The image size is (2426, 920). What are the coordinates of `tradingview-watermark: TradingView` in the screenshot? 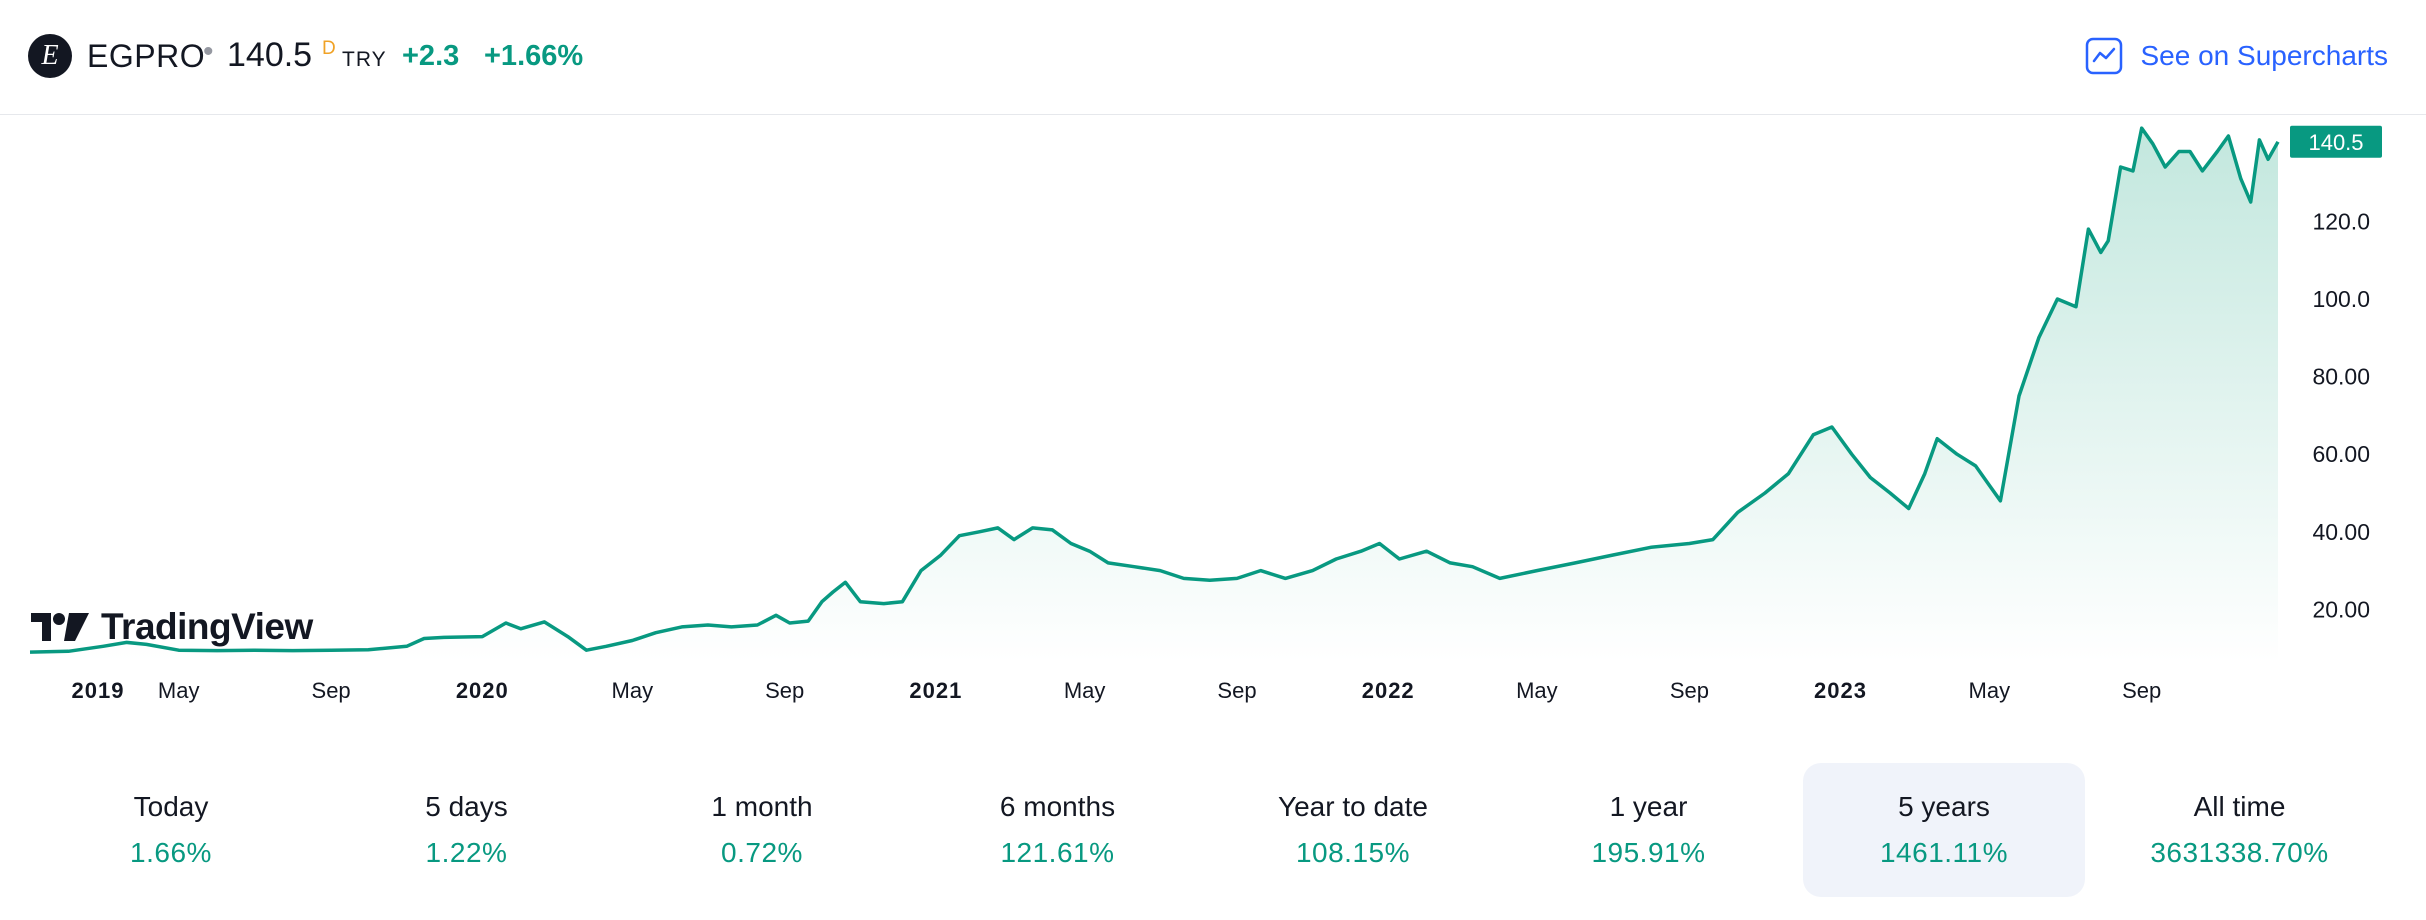 It's located at (172, 627).